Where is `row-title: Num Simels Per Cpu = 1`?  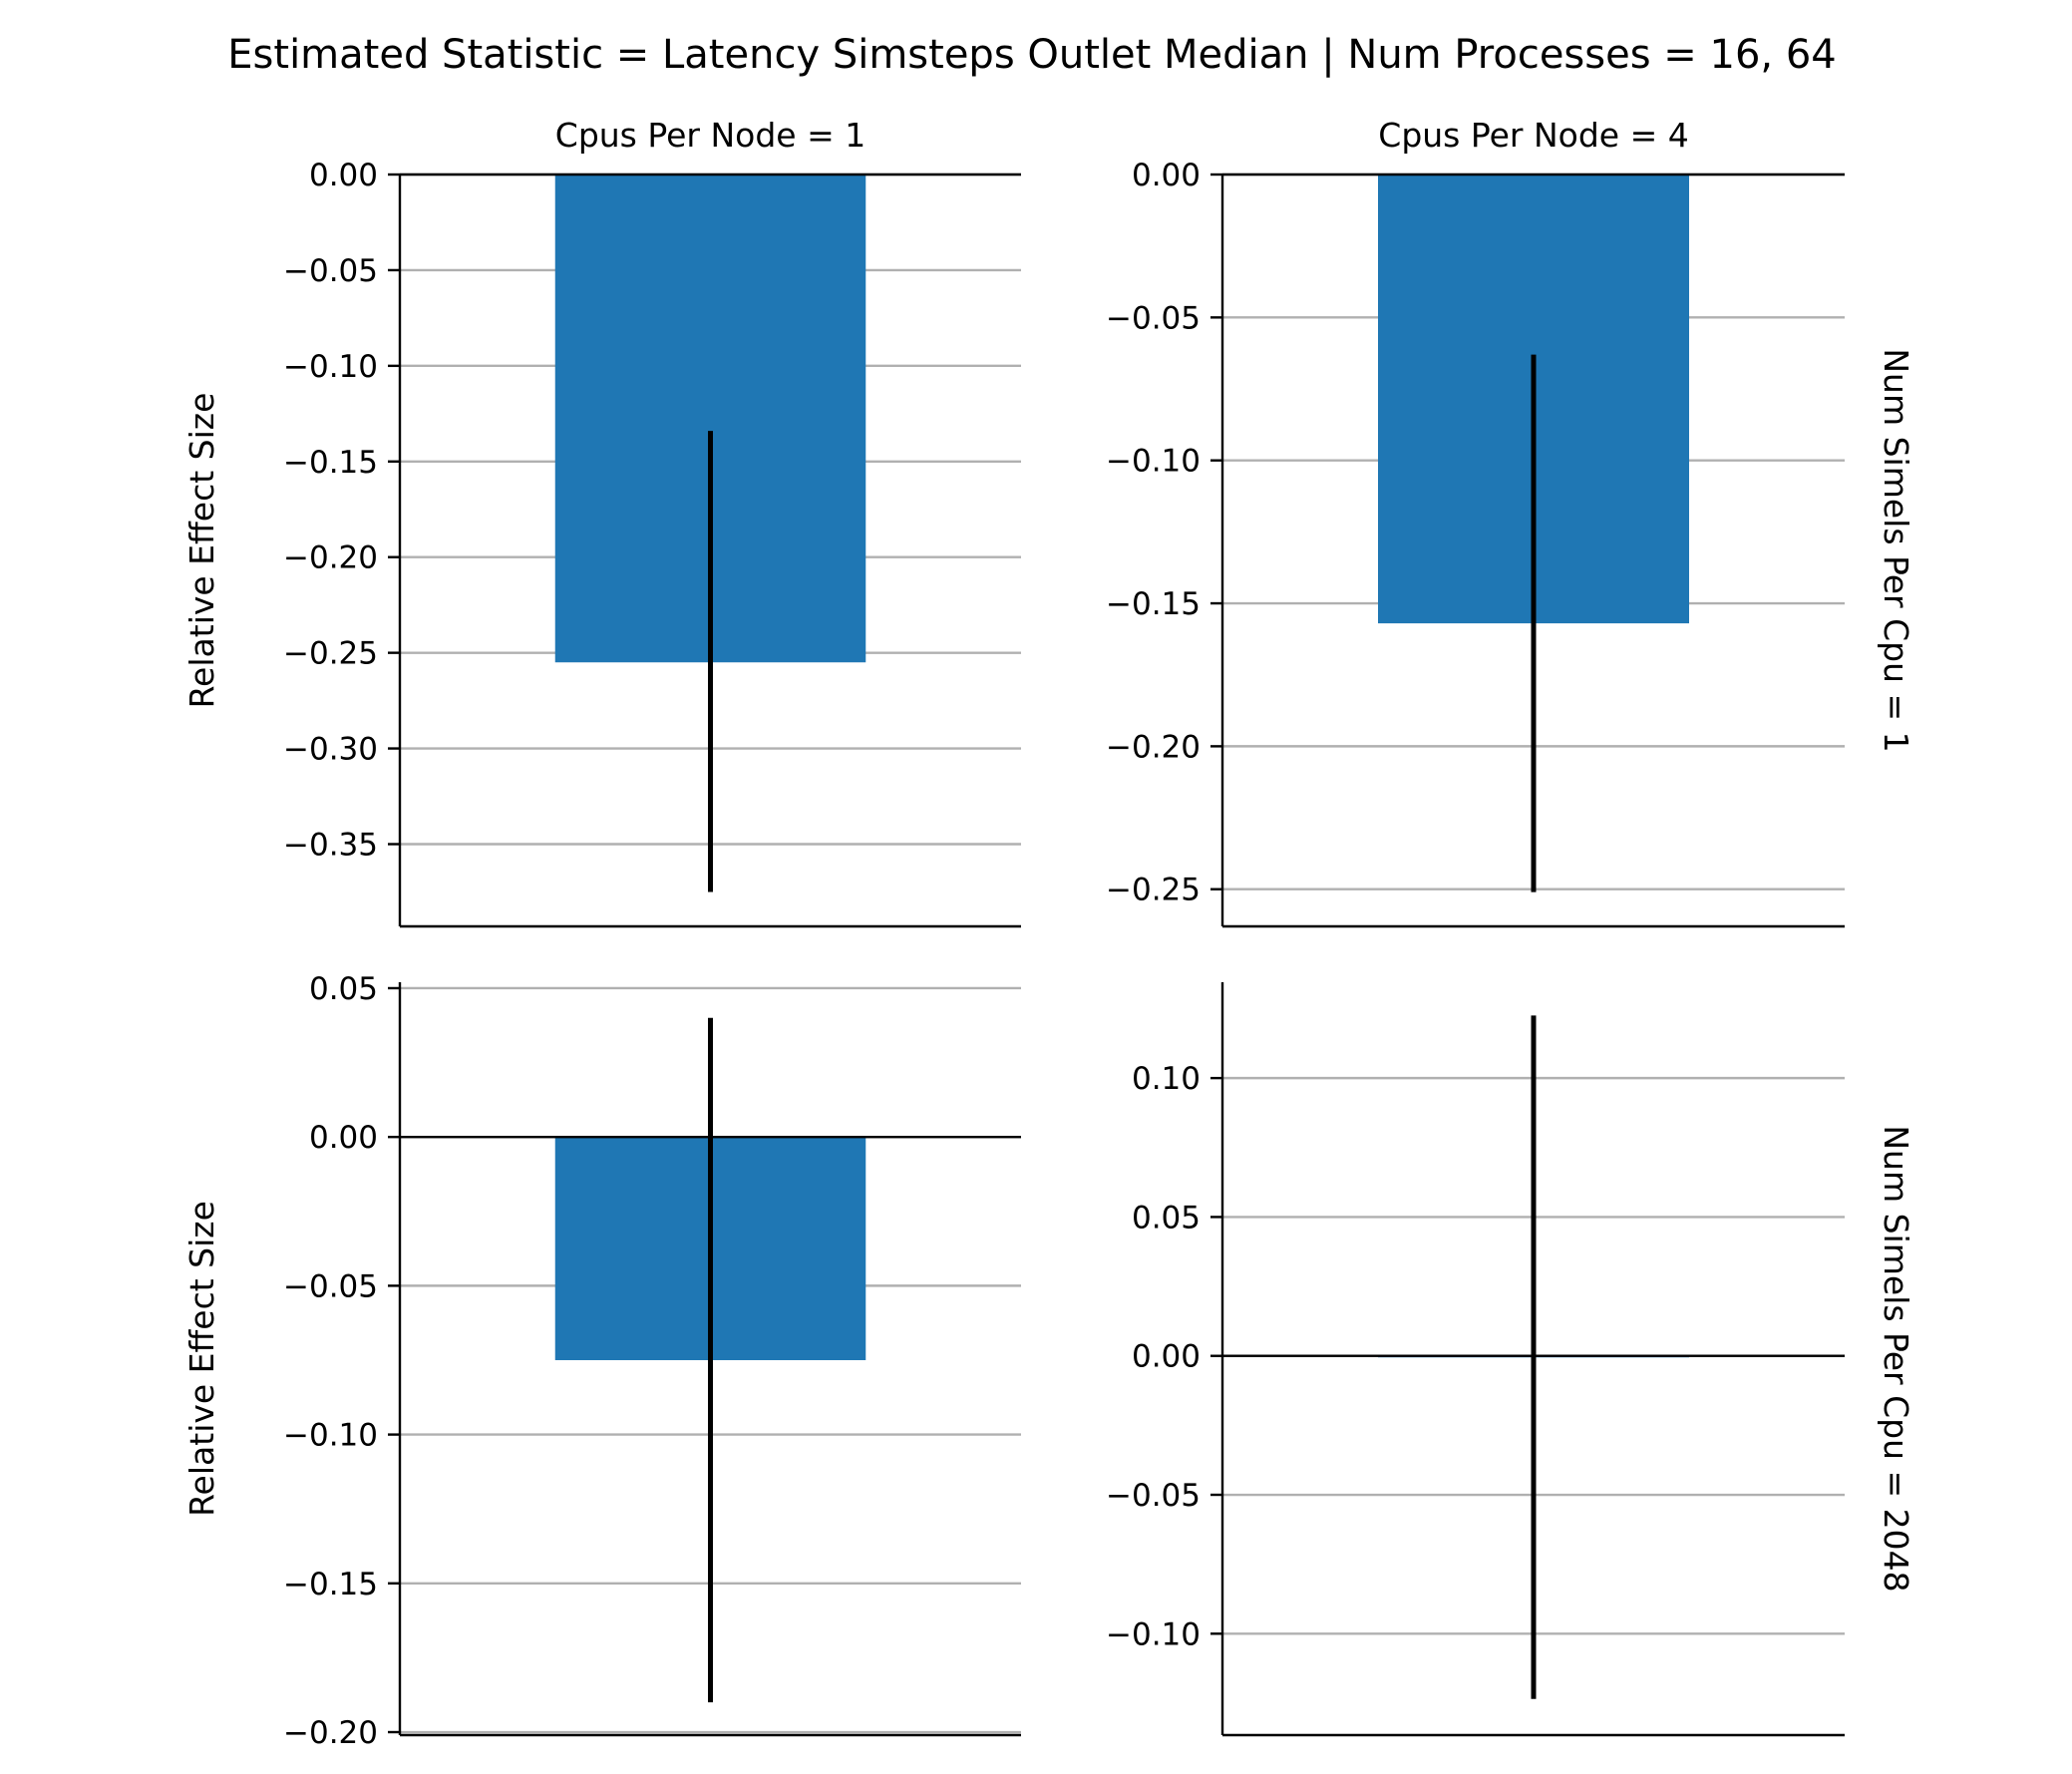
row-title: Num Simels Per Cpu = 1 is located at coordinates (1896, 550).